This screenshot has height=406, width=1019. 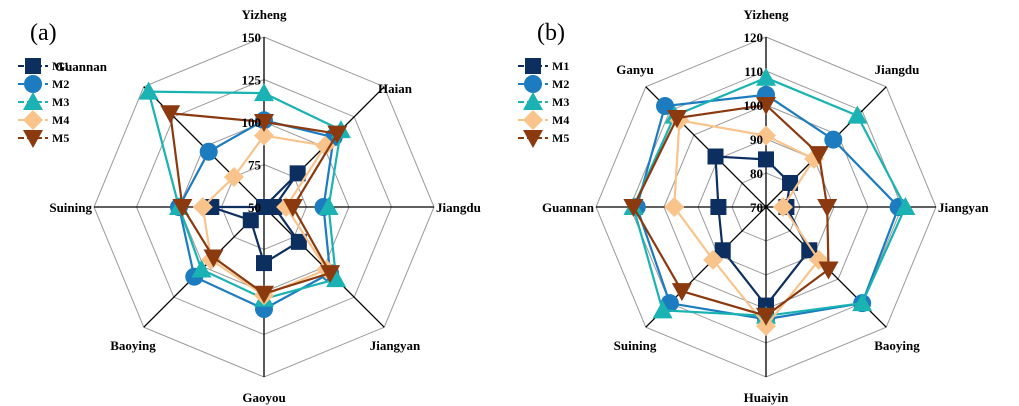 What do you see at coordinates (252, 80) in the screenshot?
I see `tick-label: 125` at bounding box center [252, 80].